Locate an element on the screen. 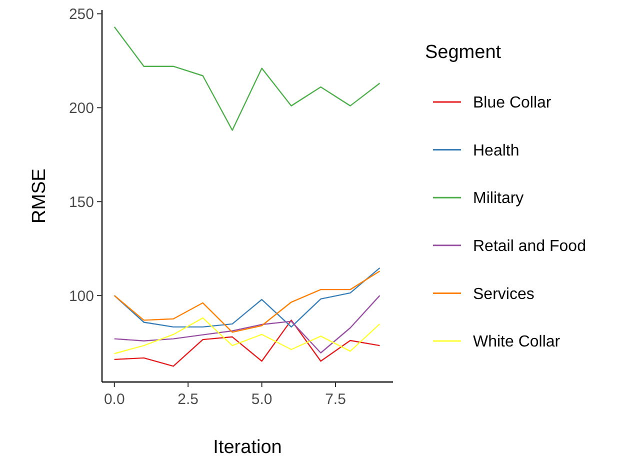 This screenshot has width=629, height=463. legend-label: White Collar is located at coordinates (517, 342).